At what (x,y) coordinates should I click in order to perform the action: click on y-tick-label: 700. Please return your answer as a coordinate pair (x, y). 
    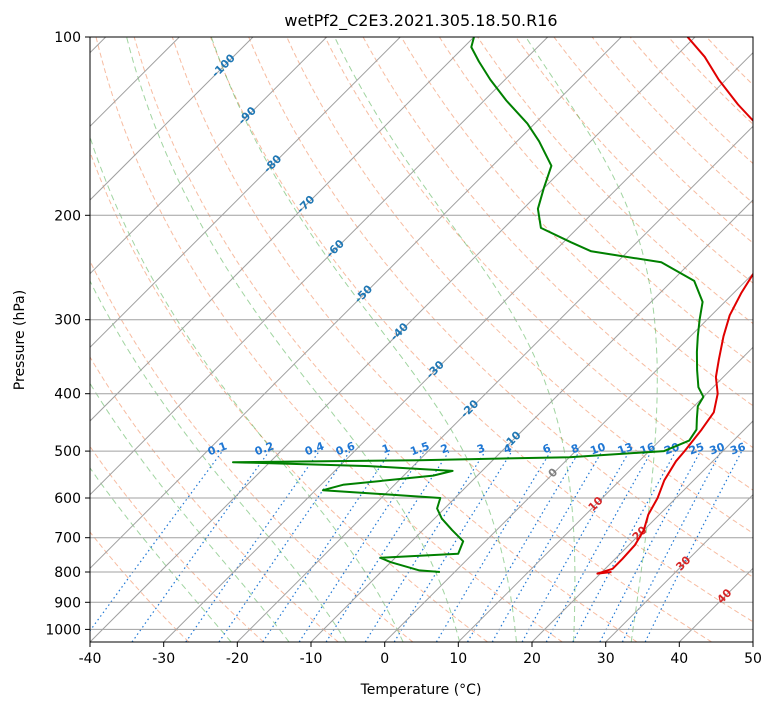
    Looking at the image, I should click on (67, 539).